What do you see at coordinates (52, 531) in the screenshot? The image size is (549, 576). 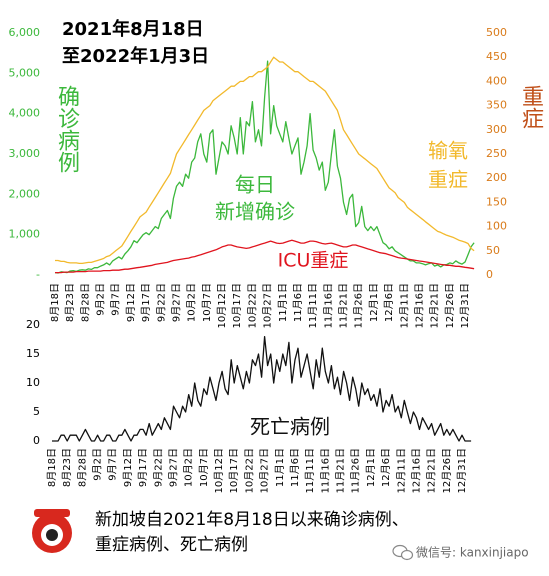 I see `logo` at bounding box center [52, 531].